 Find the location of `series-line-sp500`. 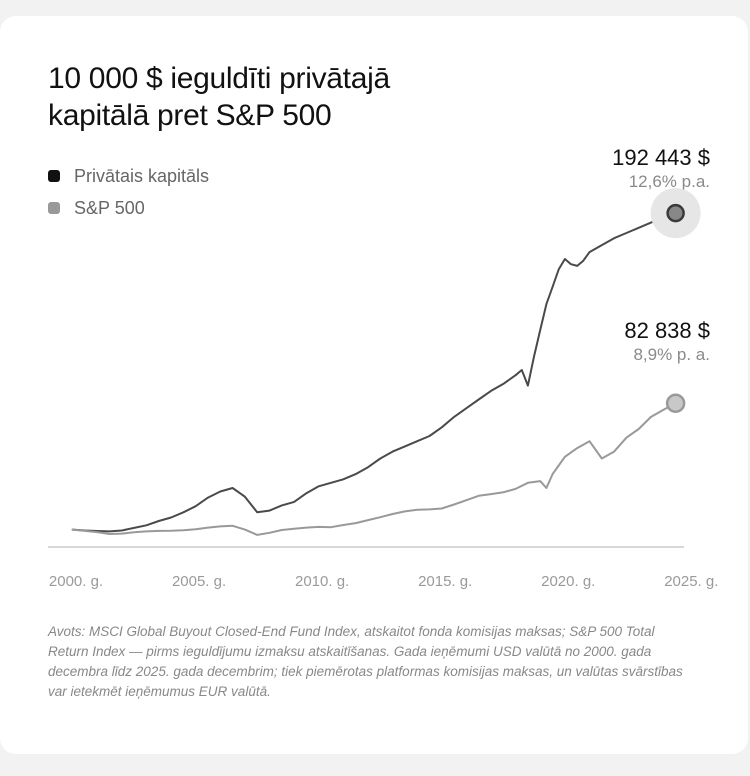

series-line-sp500 is located at coordinates (374, 469).